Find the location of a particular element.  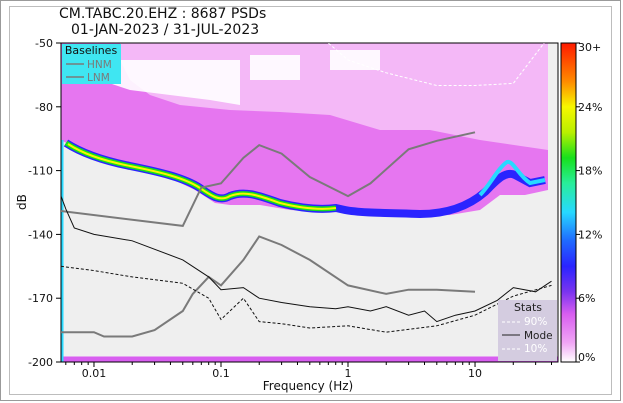

baselines-legend: Baselines HNM LNM is located at coordinates (91, 64).